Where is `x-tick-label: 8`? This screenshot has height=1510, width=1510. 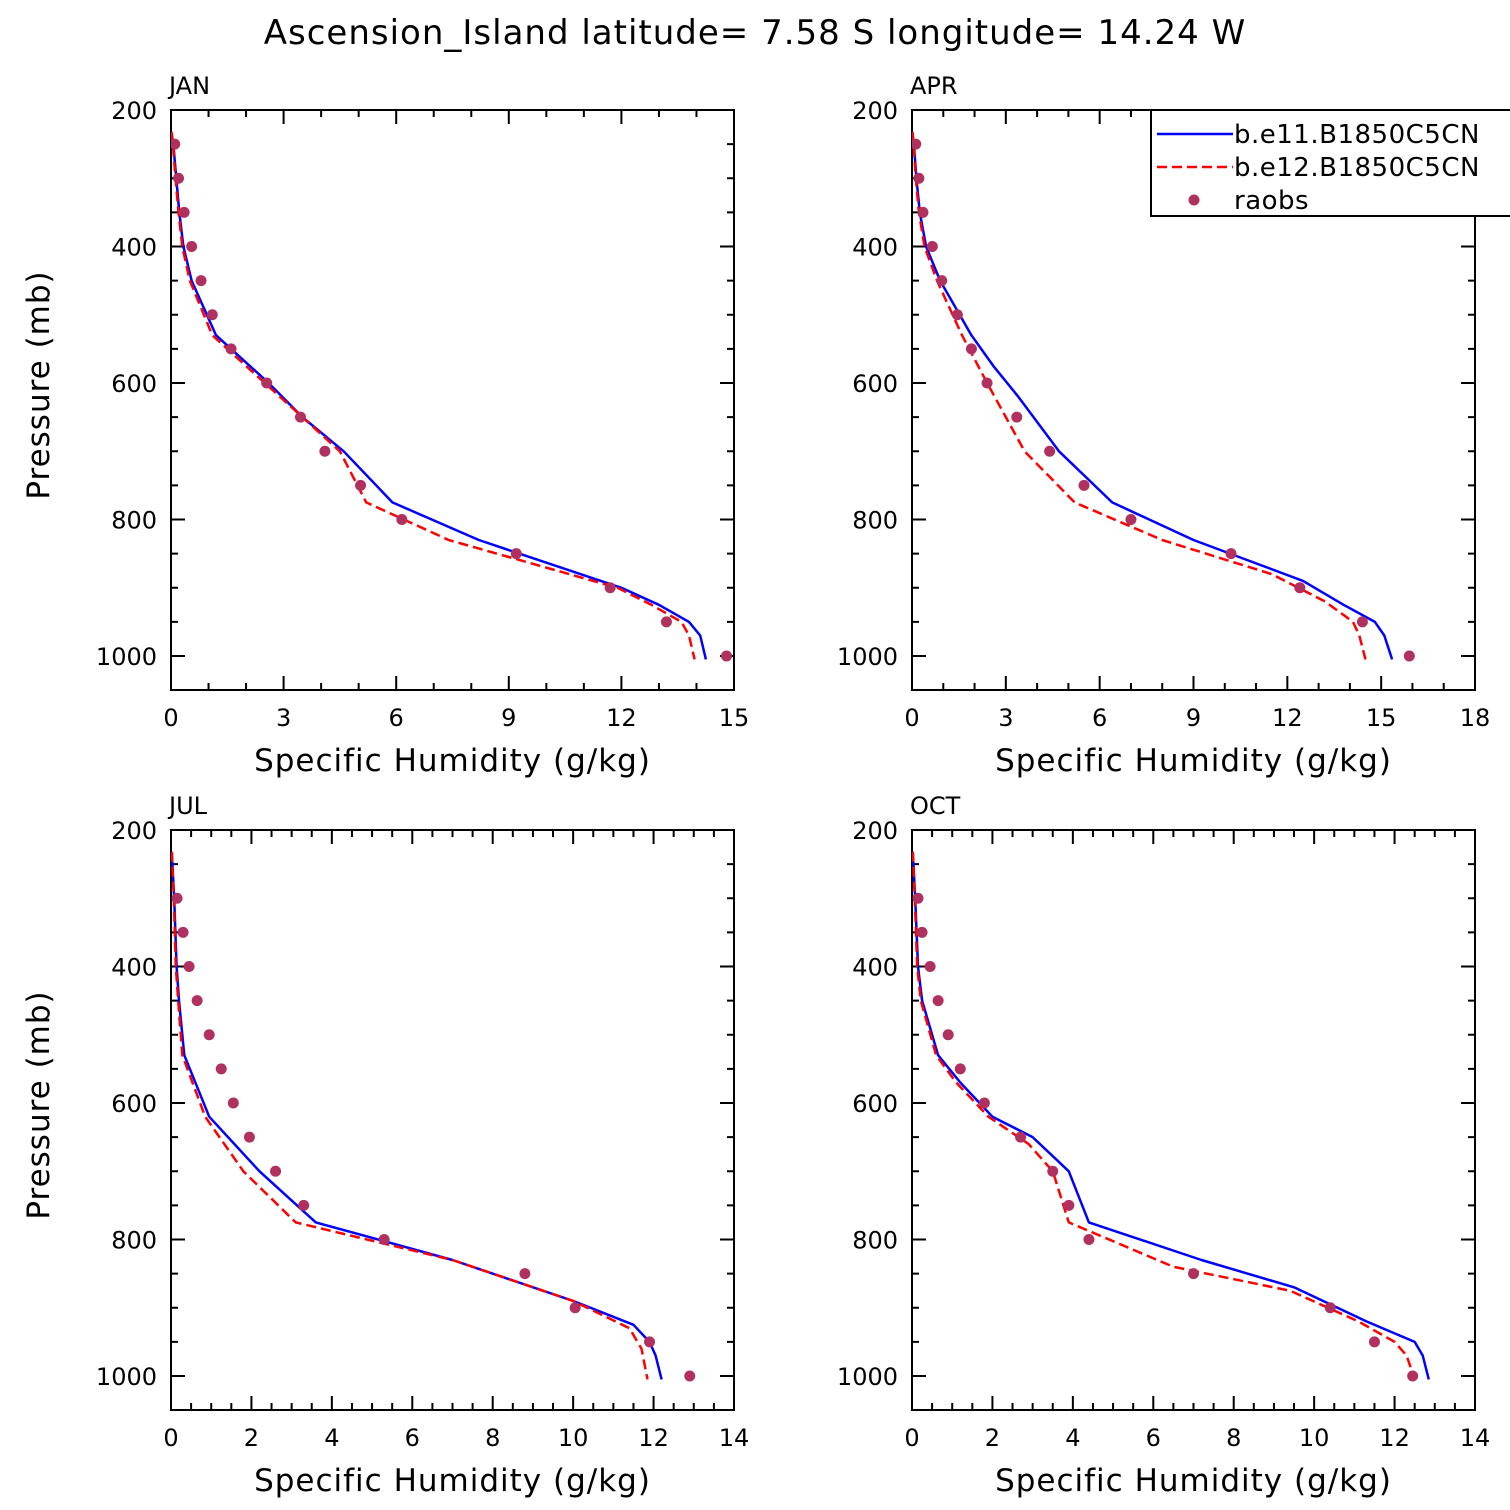 x-tick-label: 8 is located at coordinates (1233, 1438).